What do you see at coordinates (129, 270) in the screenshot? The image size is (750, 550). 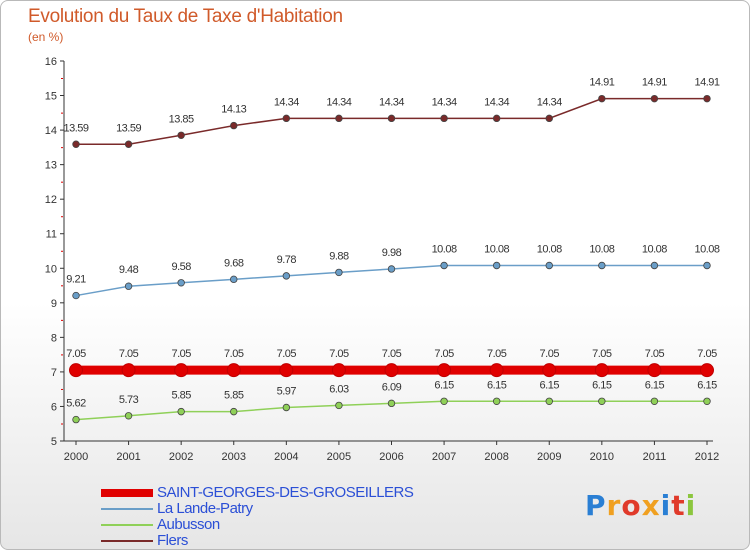 I see `data-label: 9.48` at bounding box center [129, 270].